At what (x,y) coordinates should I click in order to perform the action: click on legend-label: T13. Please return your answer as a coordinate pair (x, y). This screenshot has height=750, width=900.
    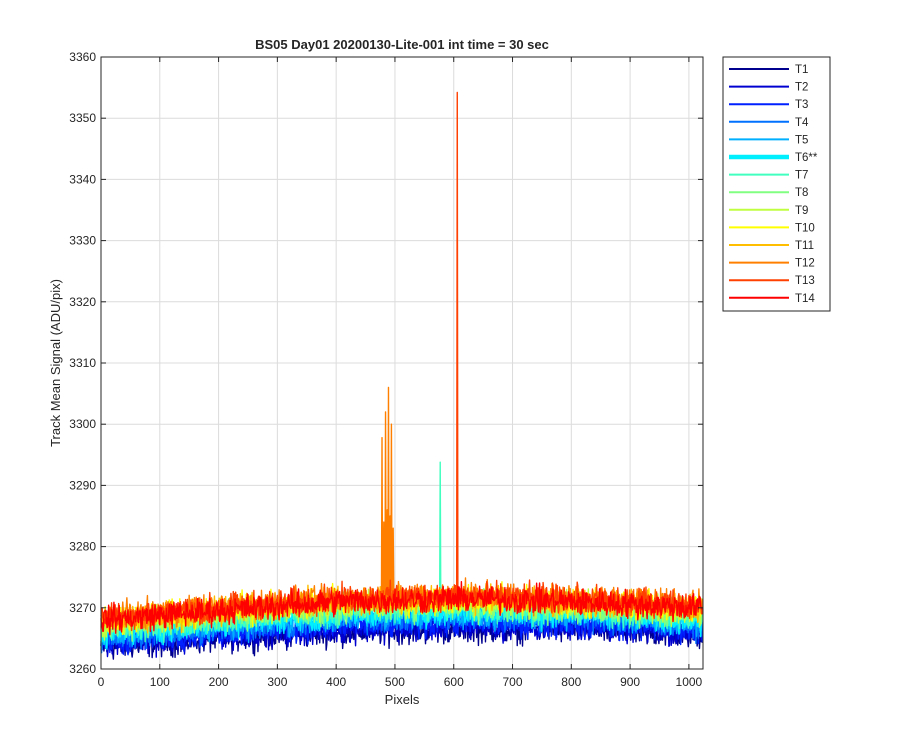
    Looking at the image, I should click on (805, 281).